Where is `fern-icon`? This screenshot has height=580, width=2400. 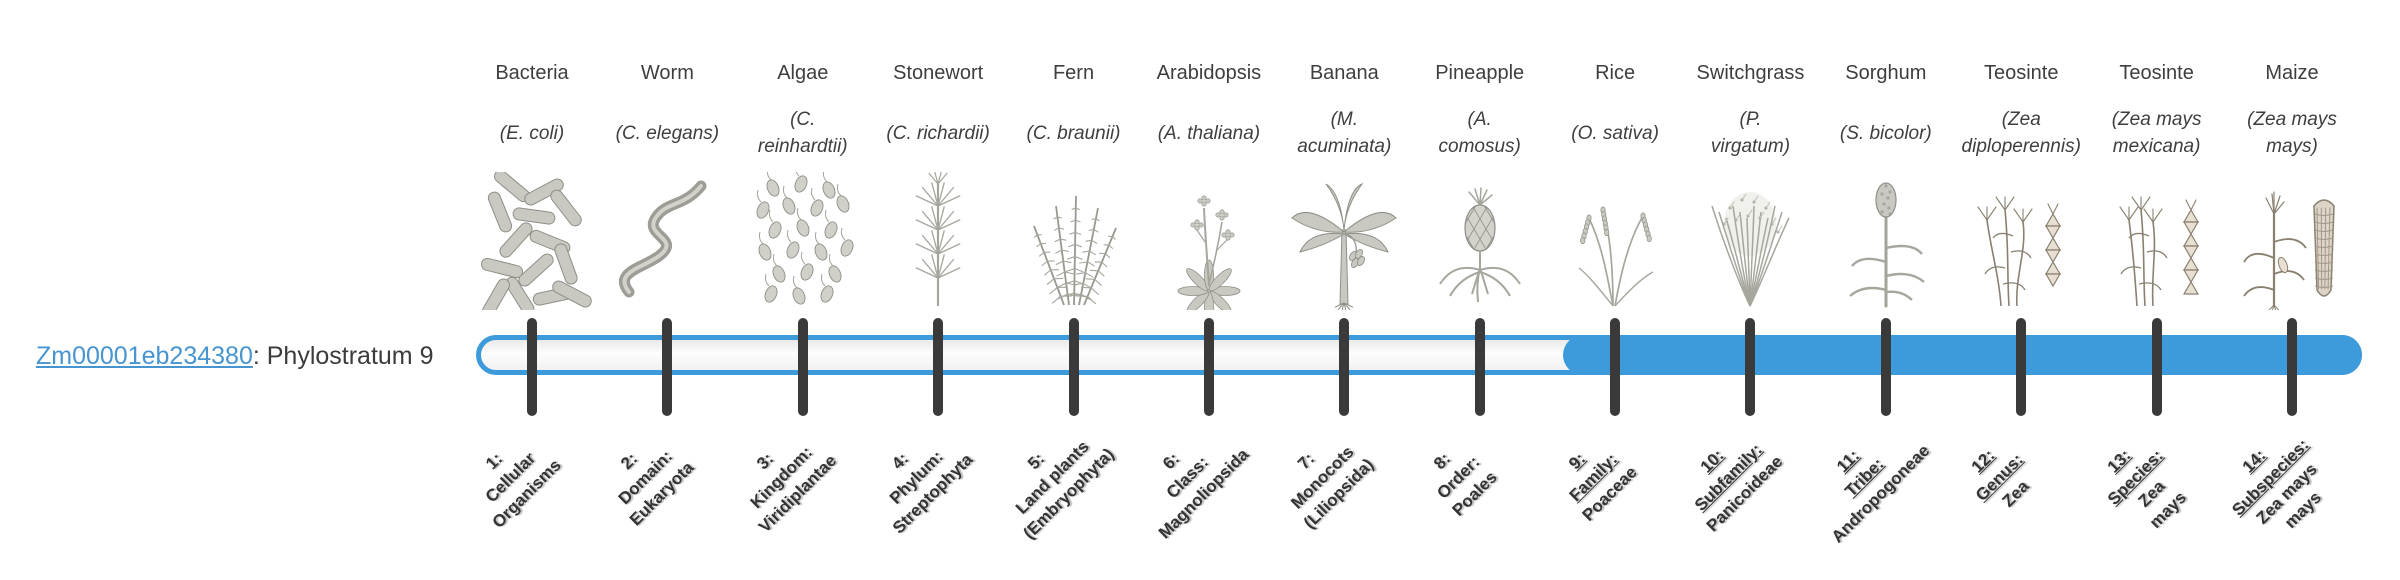 fern-icon is located at coordinates (1074, 240).